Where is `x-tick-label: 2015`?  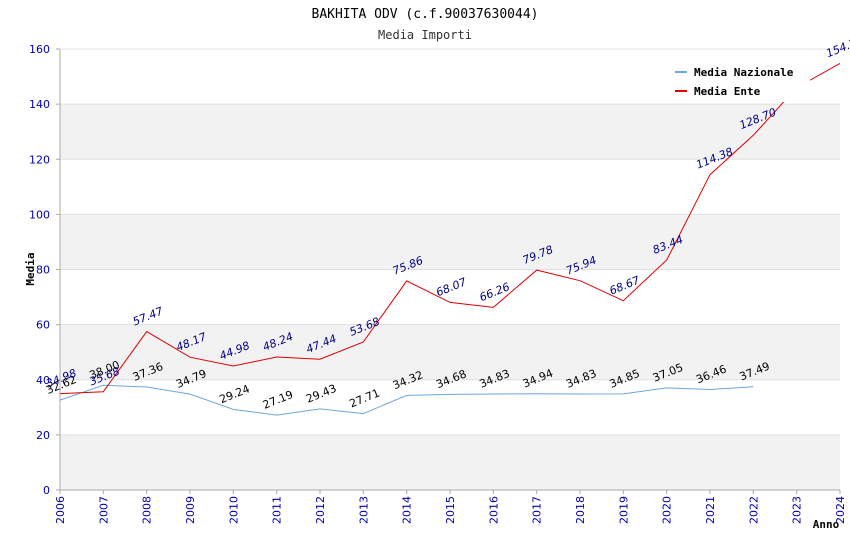 x-tick-label: 2015 is located at coordinates (450, 510).